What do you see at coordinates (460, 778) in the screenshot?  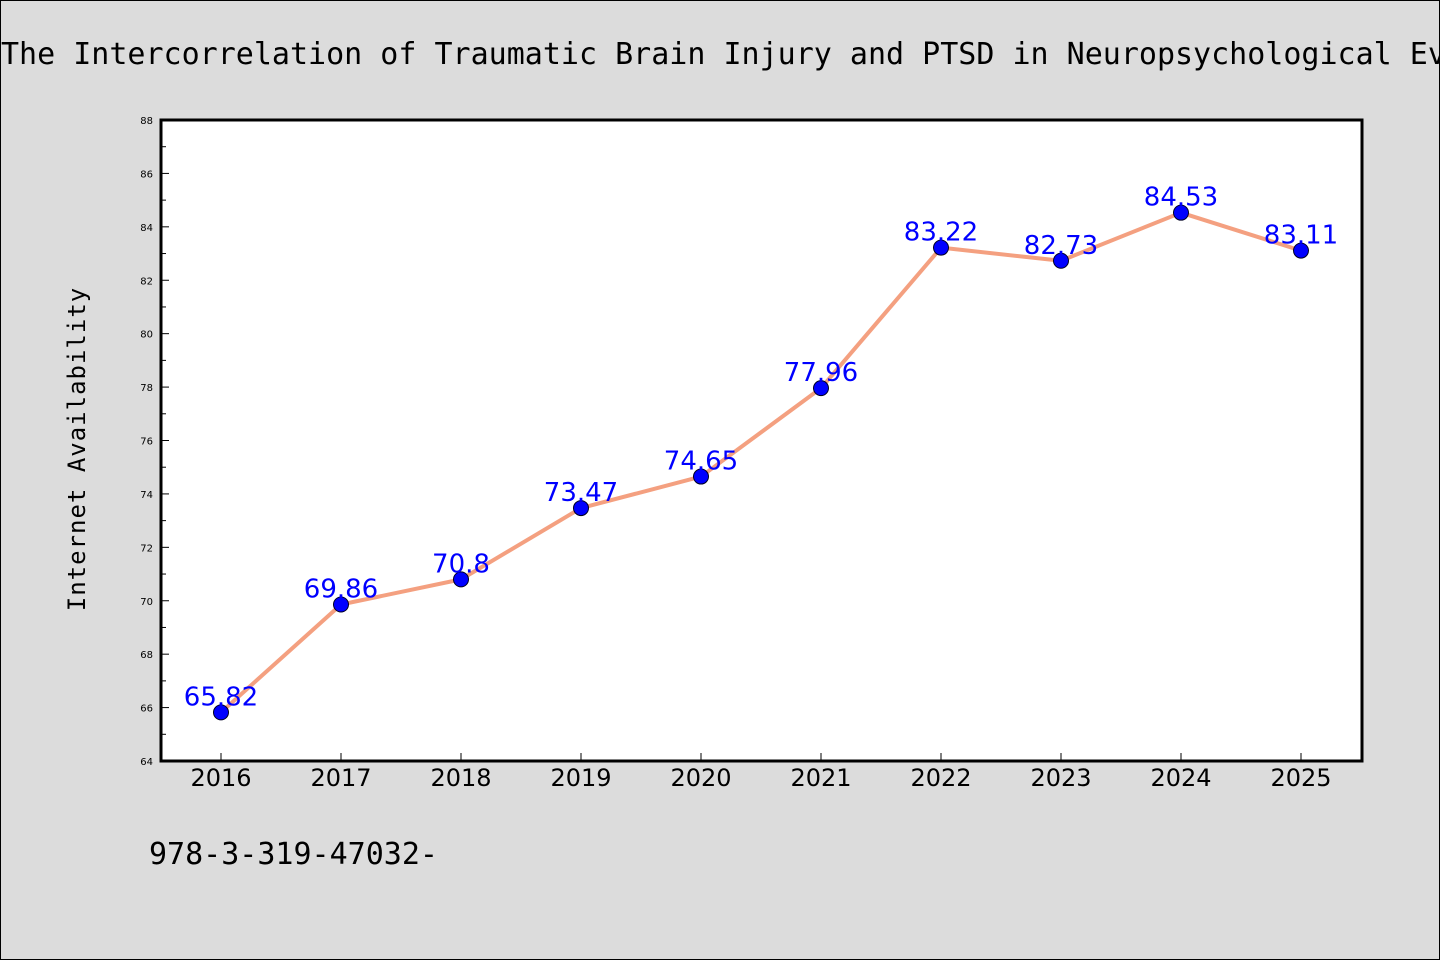 I see `x-tick-label: 2018` at bounding box center [460, 778].